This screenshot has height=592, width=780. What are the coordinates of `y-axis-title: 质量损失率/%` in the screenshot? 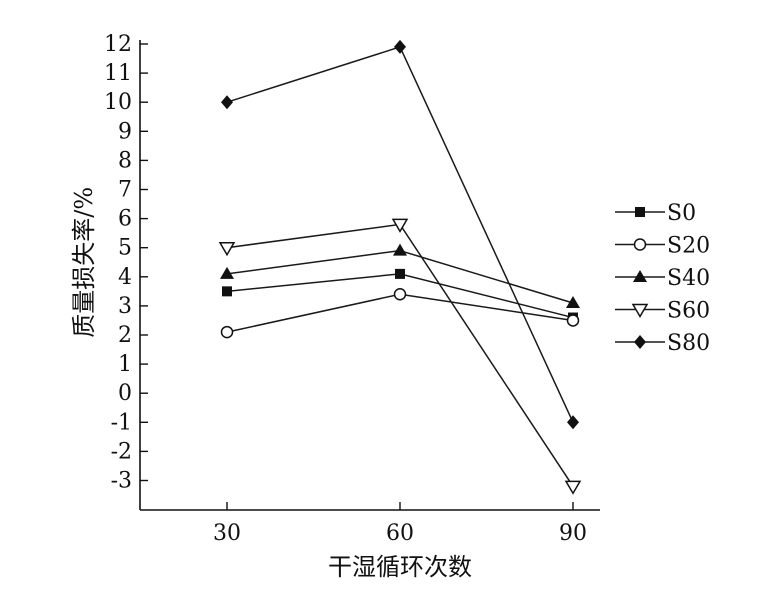 It's located at (84, 262).